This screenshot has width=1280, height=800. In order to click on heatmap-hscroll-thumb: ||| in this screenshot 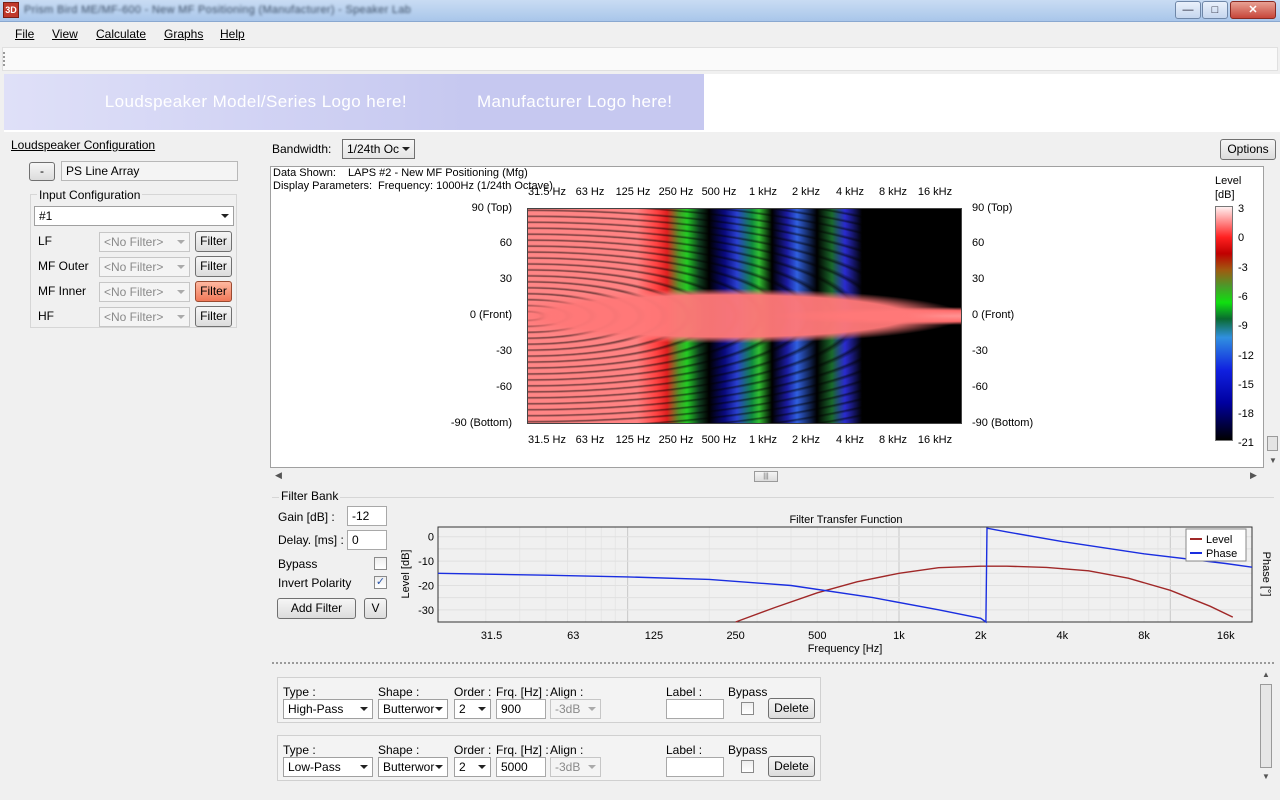, I will do `click(766, 476)`.